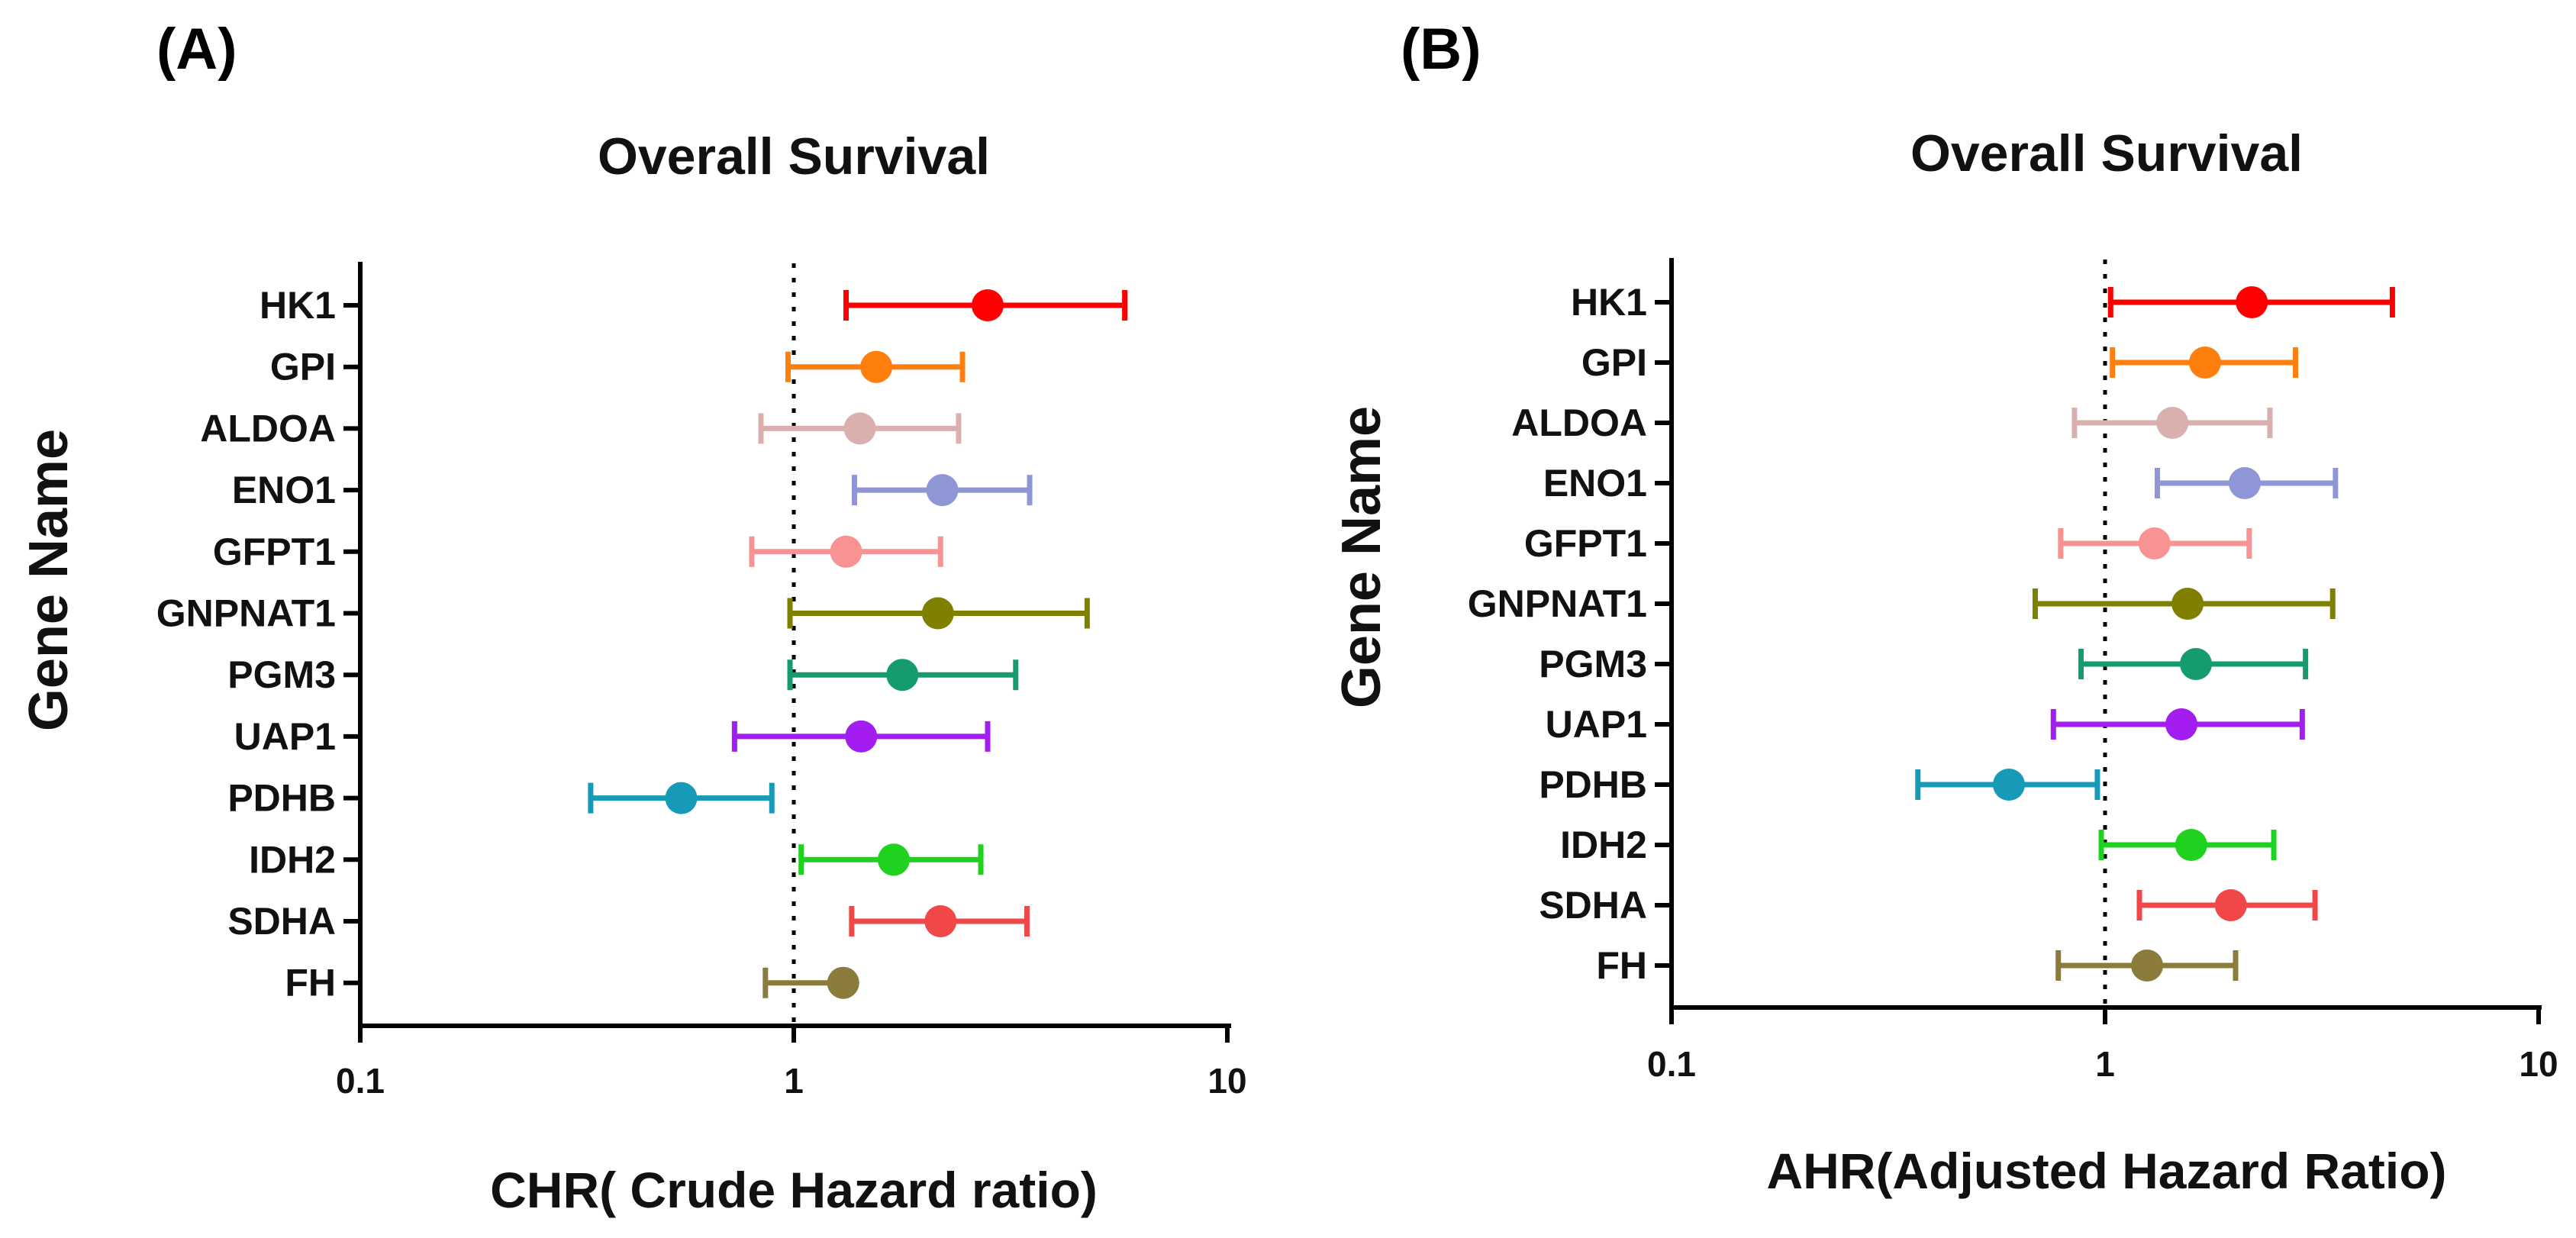  I want to click on panel-a-x-axis-title: CHR( Crude Hazard ratio), so click(794, 1190).